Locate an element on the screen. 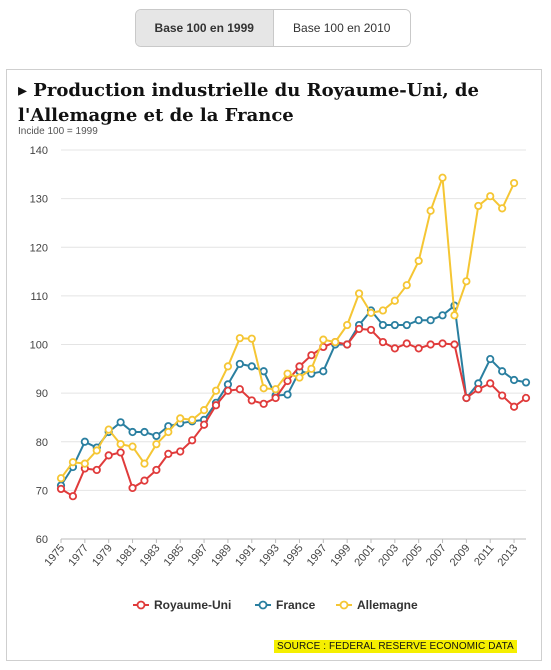  y-tick-label: 70 is located at coordinates (42, 491).